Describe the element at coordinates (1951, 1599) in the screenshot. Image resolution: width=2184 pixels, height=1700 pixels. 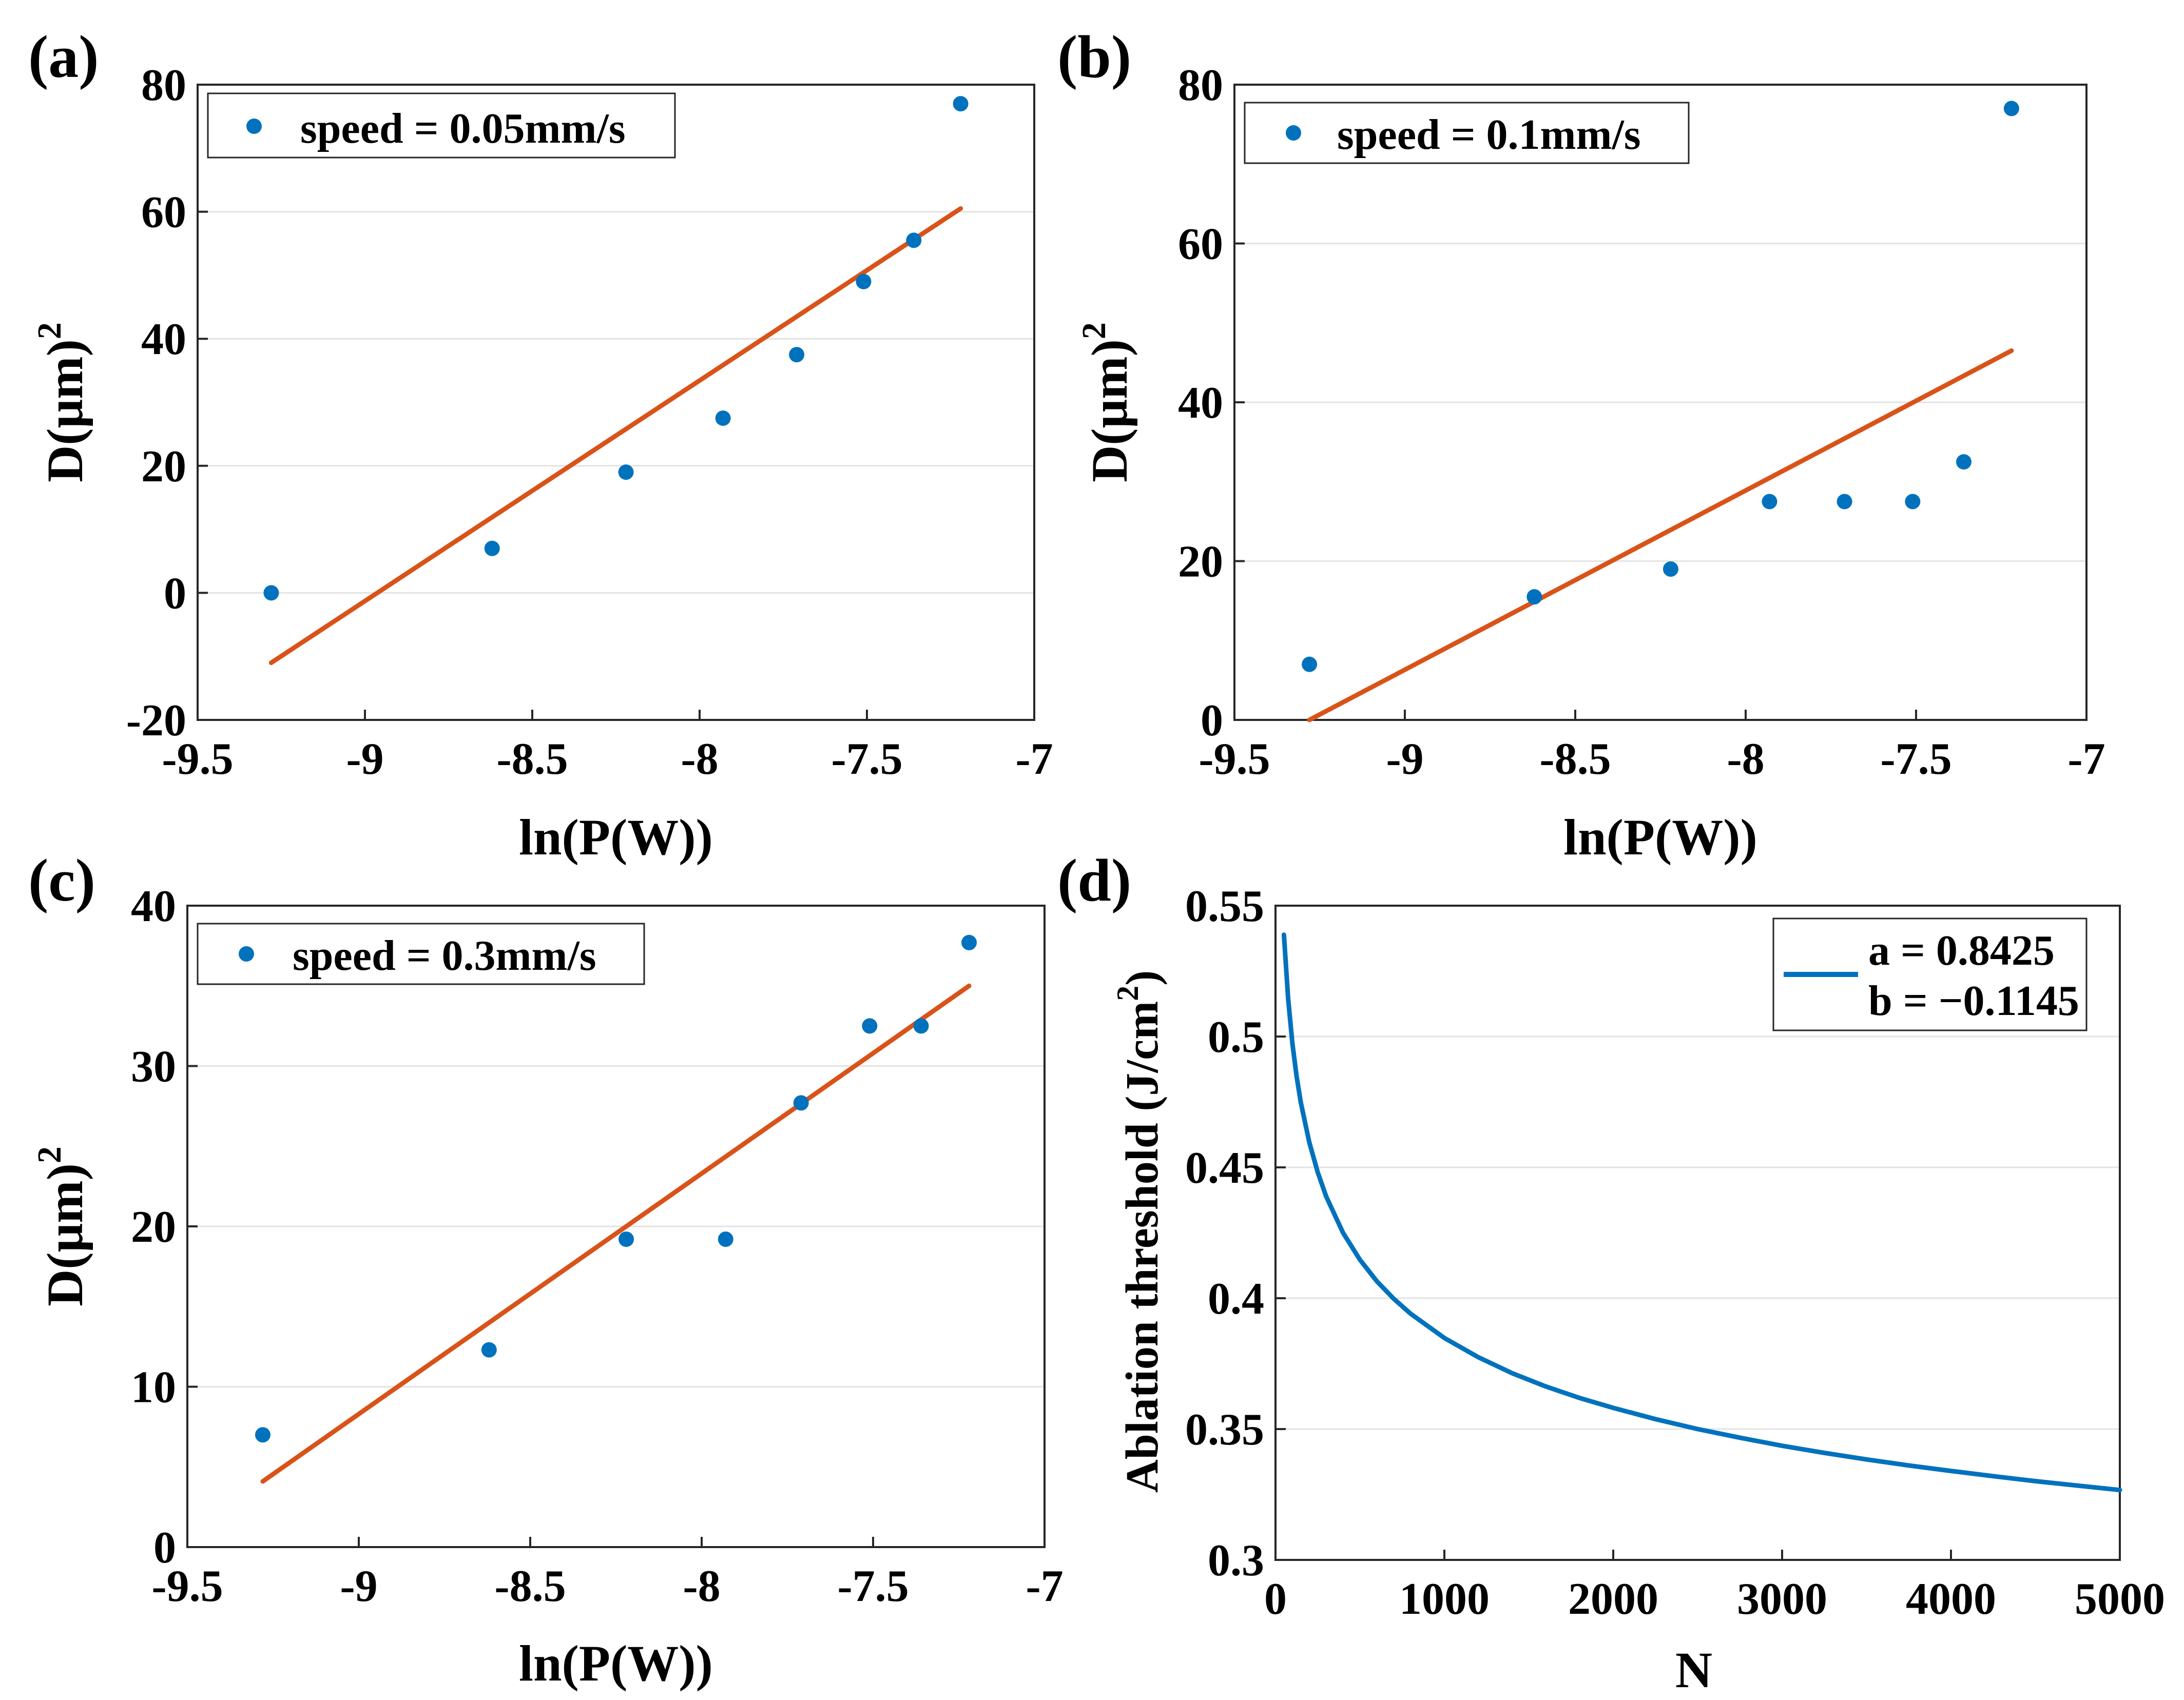
I see `panel-d-x-tick-label: 4000` at that location.